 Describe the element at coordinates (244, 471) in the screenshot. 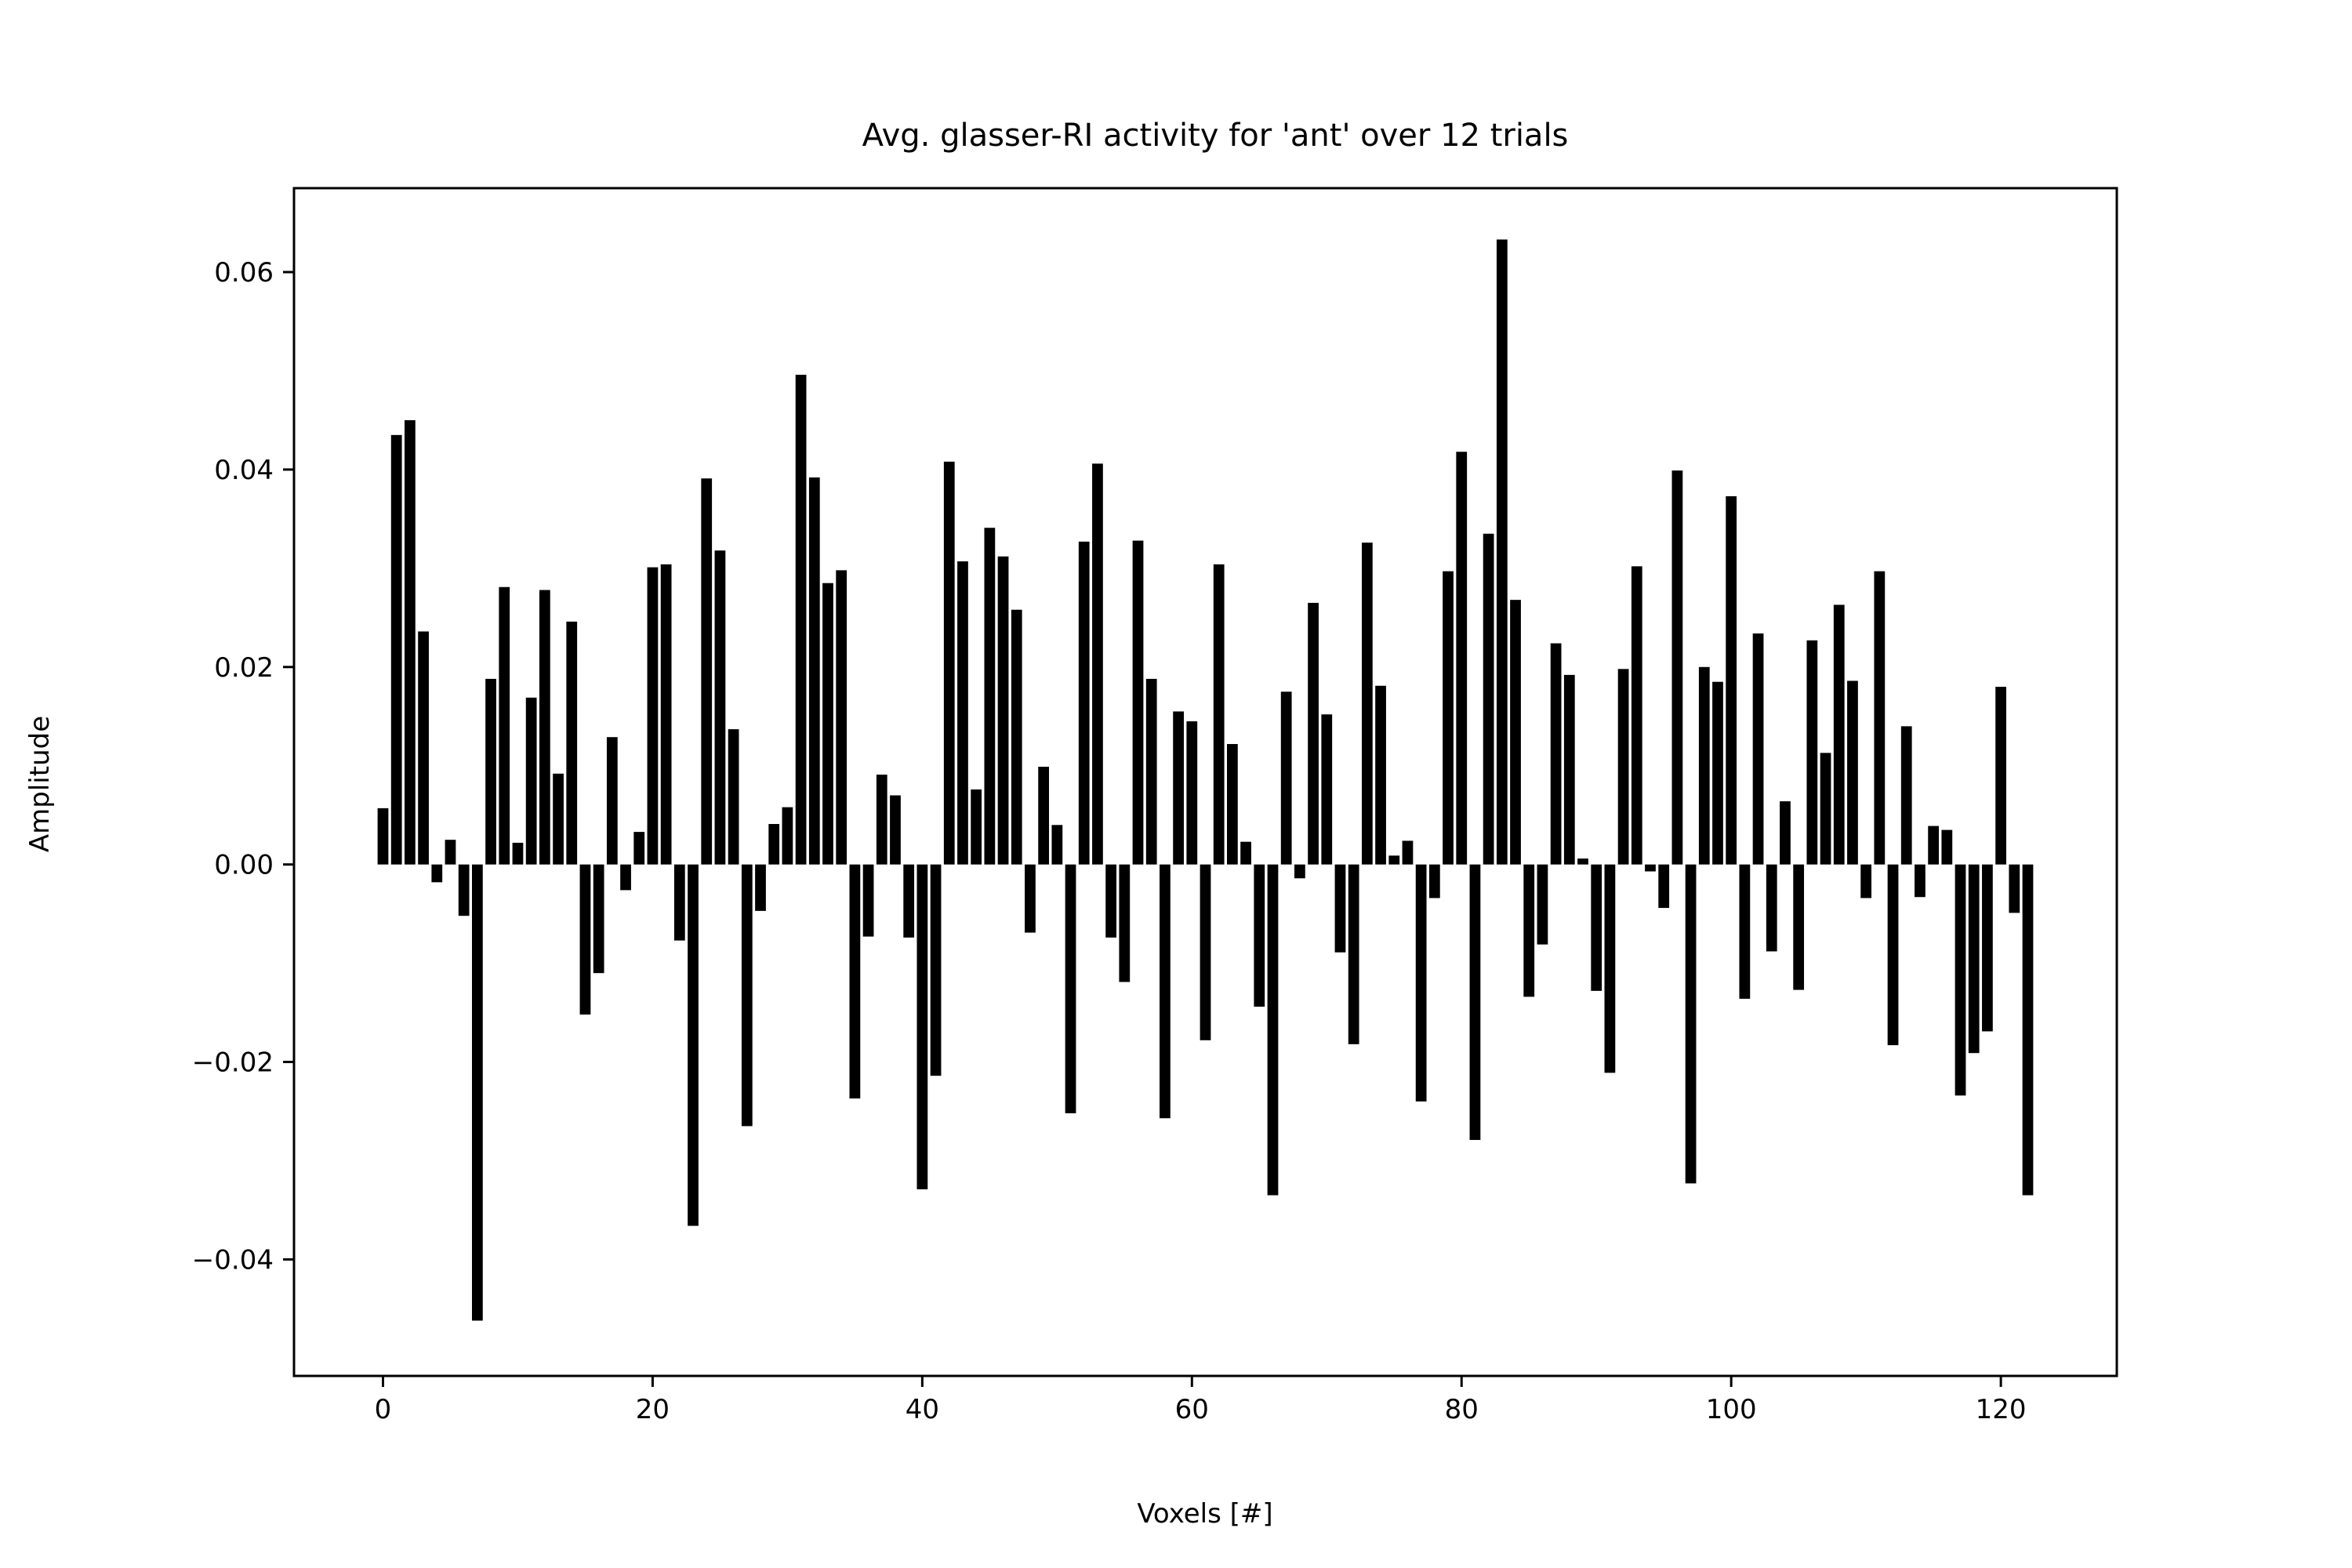

I see `y-tick-label: 0.04` at that location.